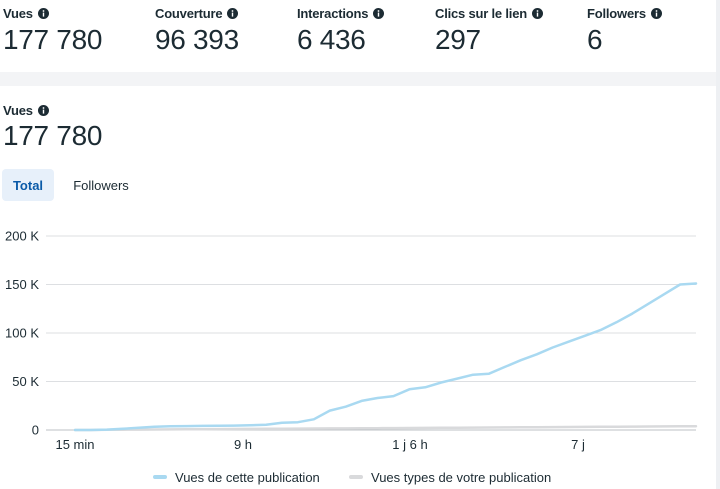  What do you see at coordinates (718, 244) in the screenshot?
I see `scrollbar-track` at bounding box center [718, 244].